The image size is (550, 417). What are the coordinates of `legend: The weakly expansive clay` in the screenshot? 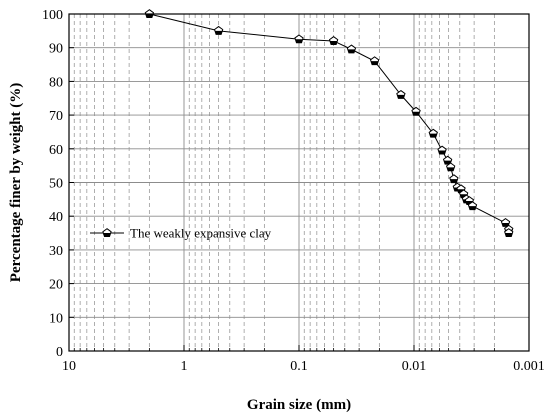 It's located at (181, 233).